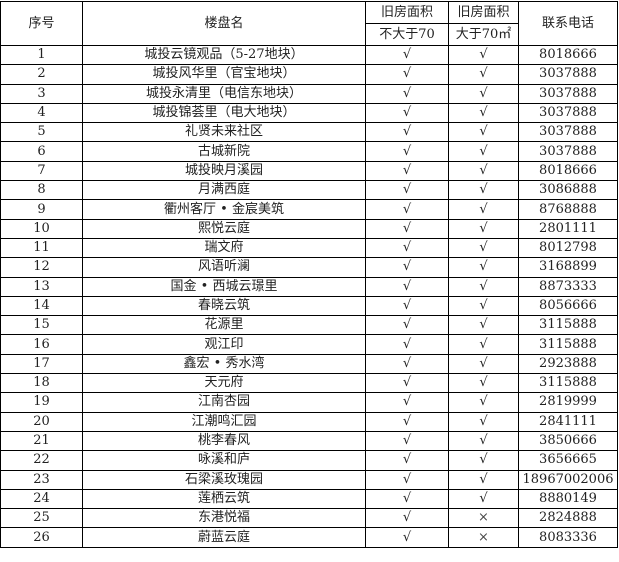  I want to click on cell-index: 4, so click(41, 113).